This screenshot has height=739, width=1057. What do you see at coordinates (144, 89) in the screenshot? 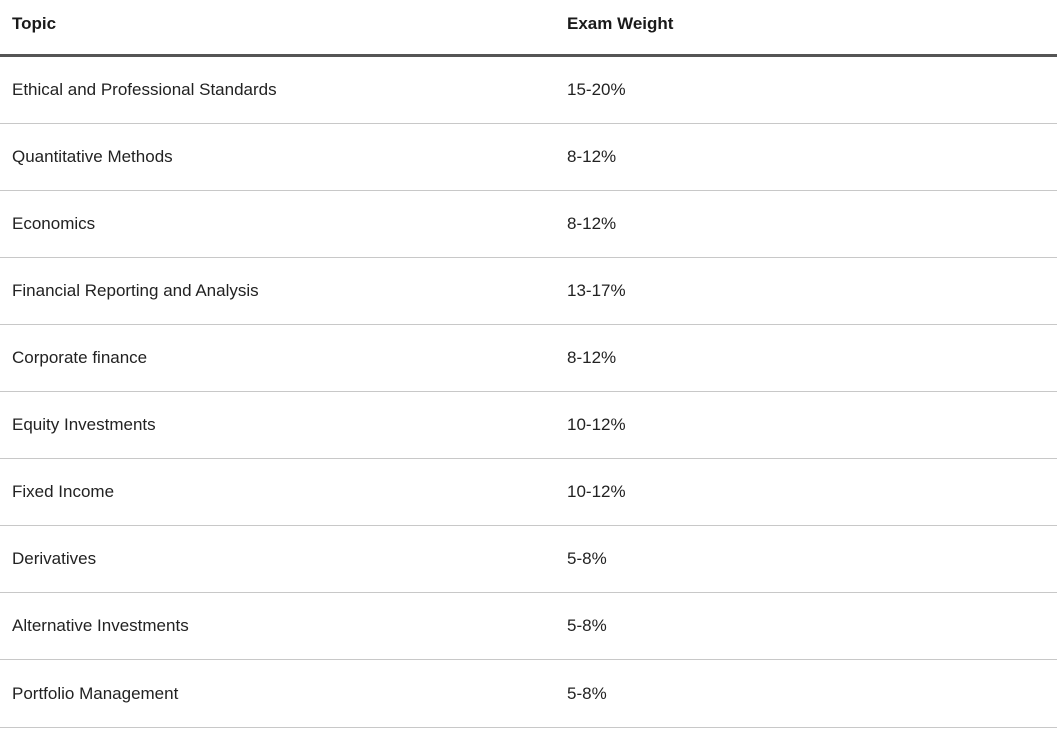
I see `topic-cell: Ethical and Professional Standards` at bounding box center [144, 89].